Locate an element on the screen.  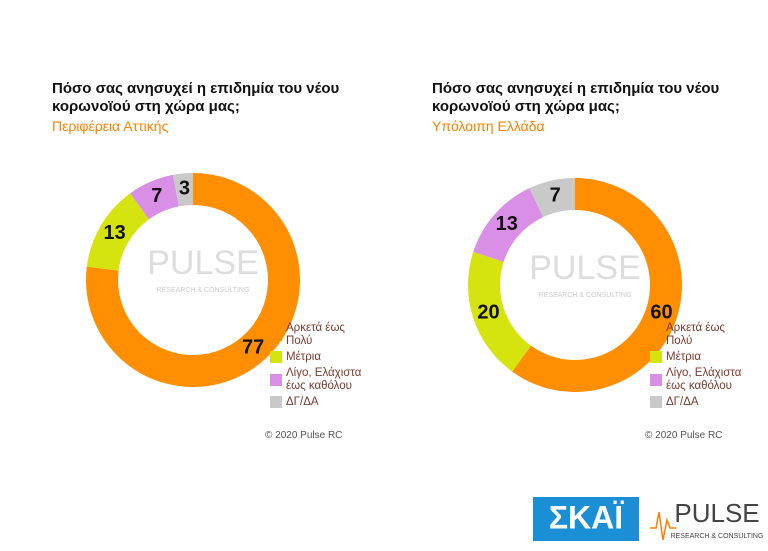
data-label: 77 is located at coordinates (253, 348).